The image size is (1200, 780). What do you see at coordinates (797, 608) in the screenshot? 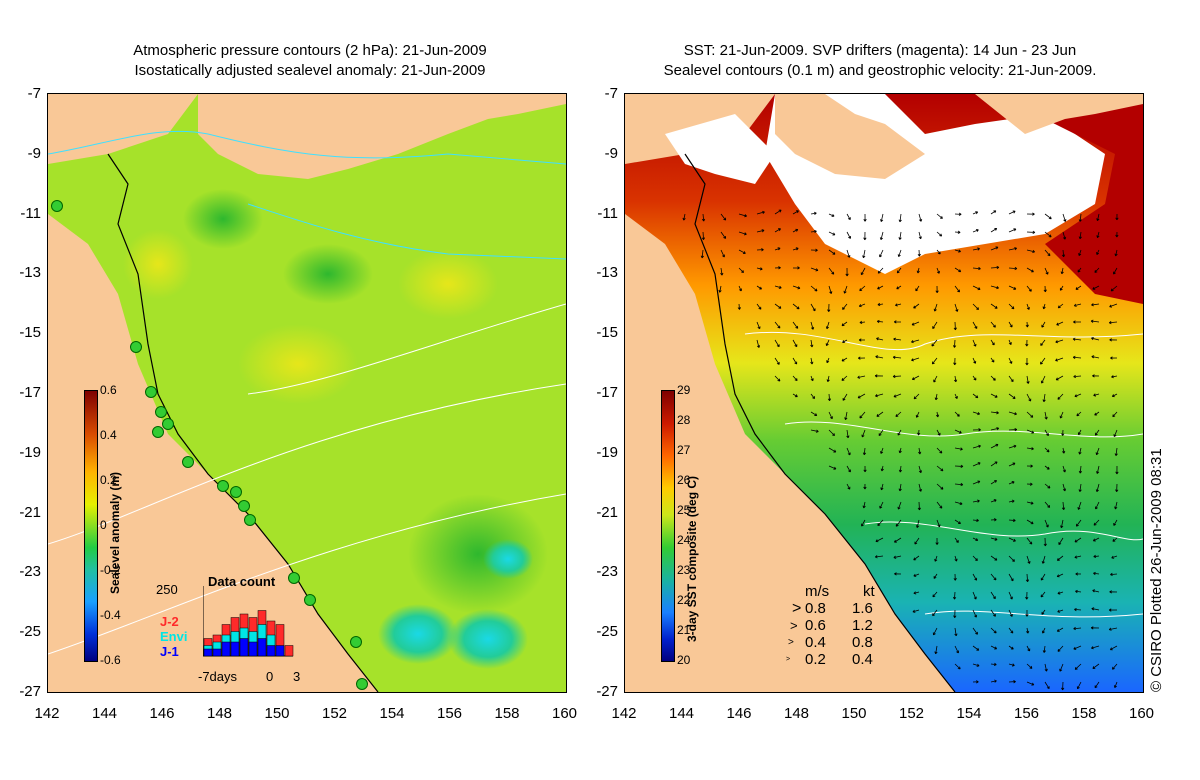
I see `velocity-legend-arrow-0: >` at bounding box center [797, 608].